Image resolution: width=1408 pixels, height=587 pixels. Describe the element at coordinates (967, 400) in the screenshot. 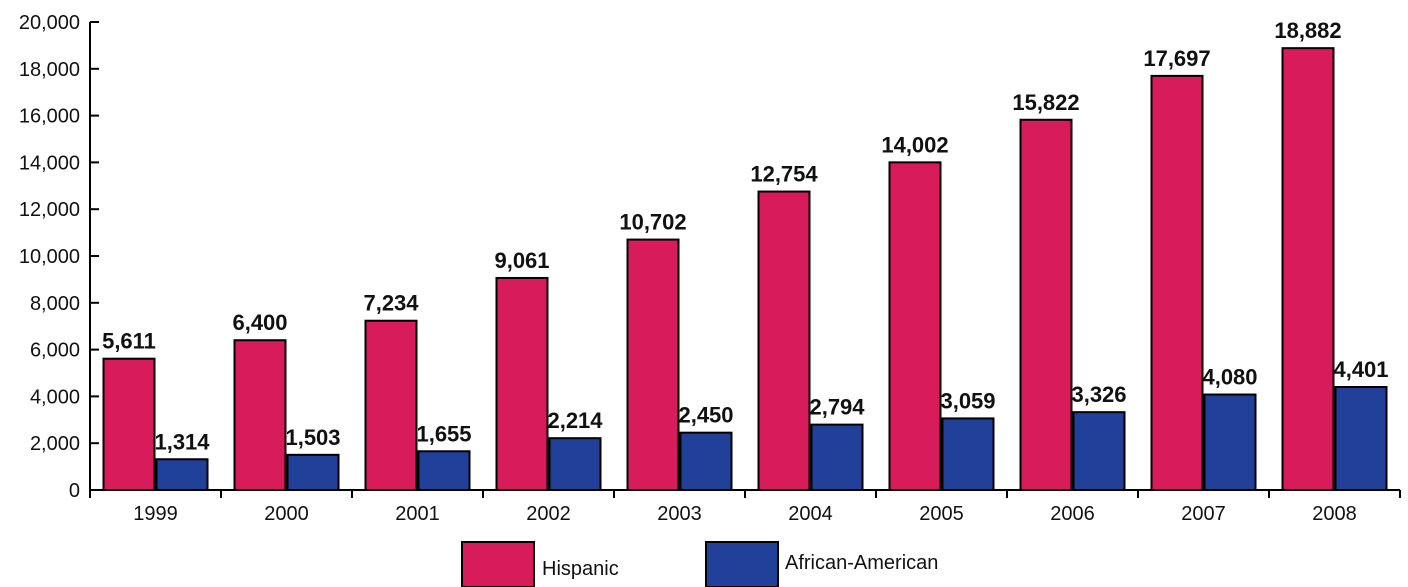

I see `data-label: 3,059` at that location.